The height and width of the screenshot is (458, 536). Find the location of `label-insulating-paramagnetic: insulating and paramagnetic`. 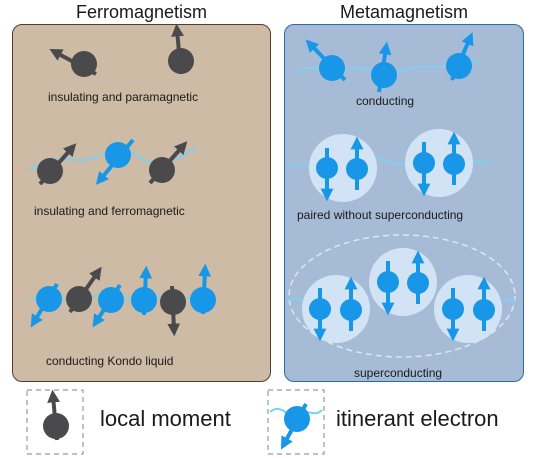

label-insulating-paramagnetic: insulating and paramagnetic is located at coordinates (123, 97).